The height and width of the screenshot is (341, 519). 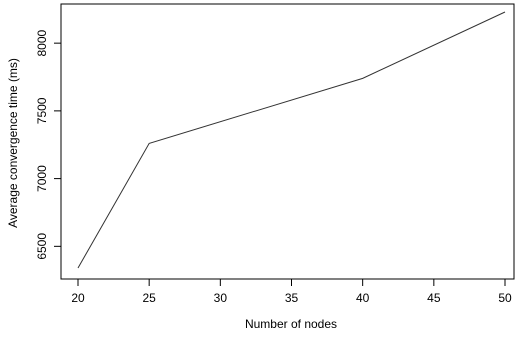 What do you see at coordinates (48, 144) in the screenshot?
I see `y-axis: 6500 7000 7500 8000` at bounding box center [48, 144].